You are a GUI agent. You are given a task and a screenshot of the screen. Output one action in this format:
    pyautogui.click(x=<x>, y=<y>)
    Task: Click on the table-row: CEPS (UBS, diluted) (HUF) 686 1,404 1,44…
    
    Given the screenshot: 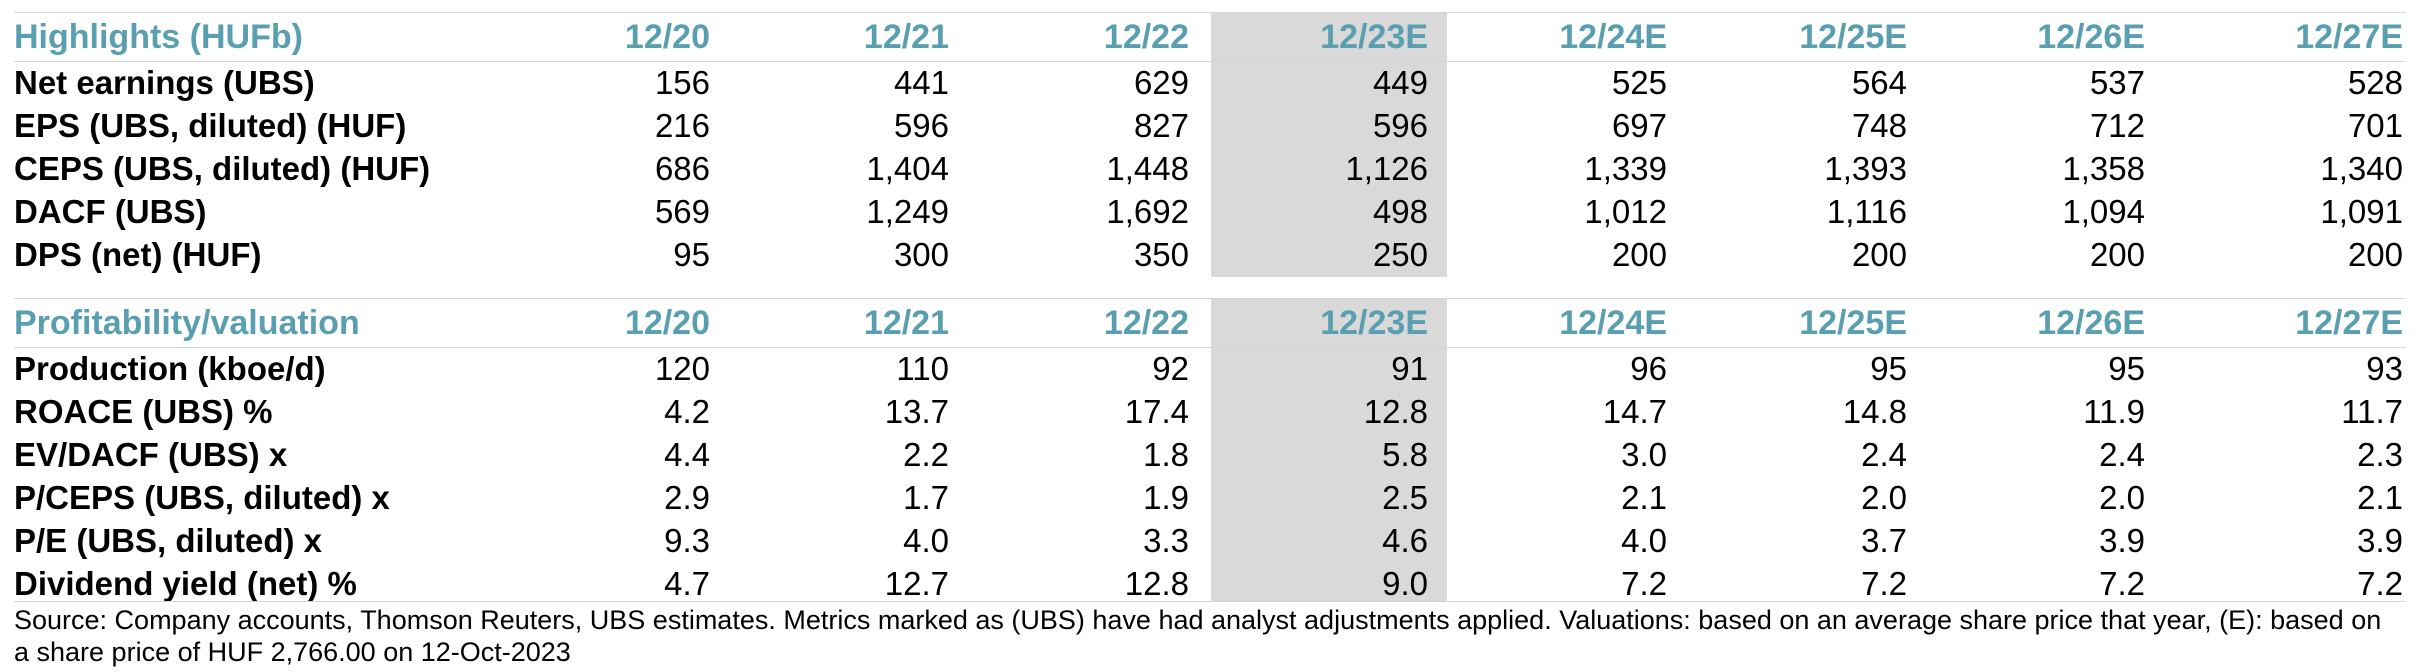 What is the action you would take?
    pyautogui.click(x=1210, y=168)
    